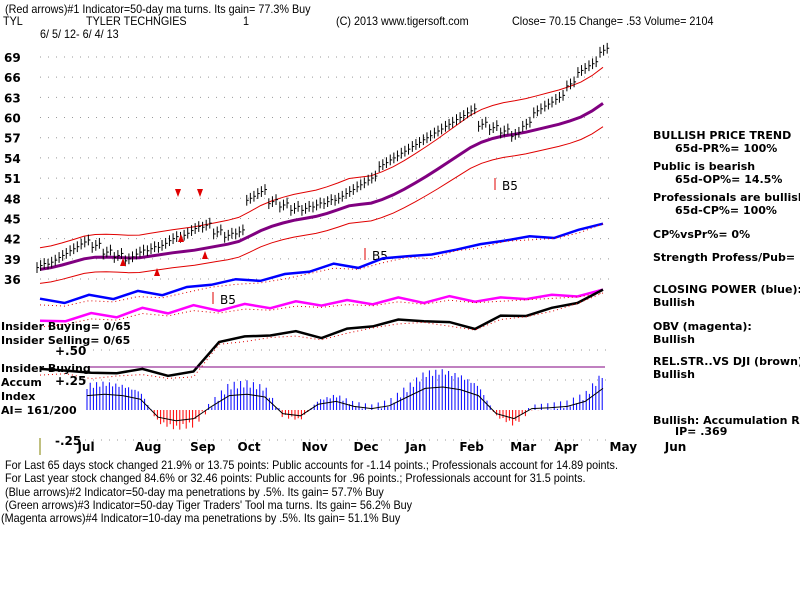 This screenshot has width=800, height=600. Describe the element at coordinates (12, 119) in the screenshot. I see `price-tick-label: 60` at that location.